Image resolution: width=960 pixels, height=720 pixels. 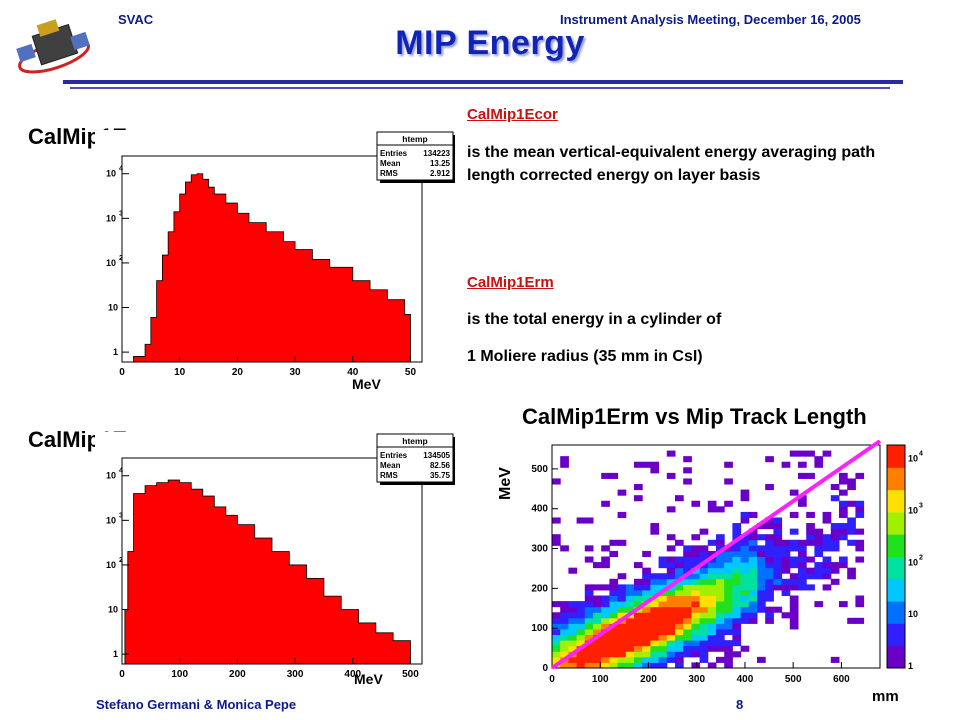 I want to click on x-tick-label: 50, so click(x=411, y=372).